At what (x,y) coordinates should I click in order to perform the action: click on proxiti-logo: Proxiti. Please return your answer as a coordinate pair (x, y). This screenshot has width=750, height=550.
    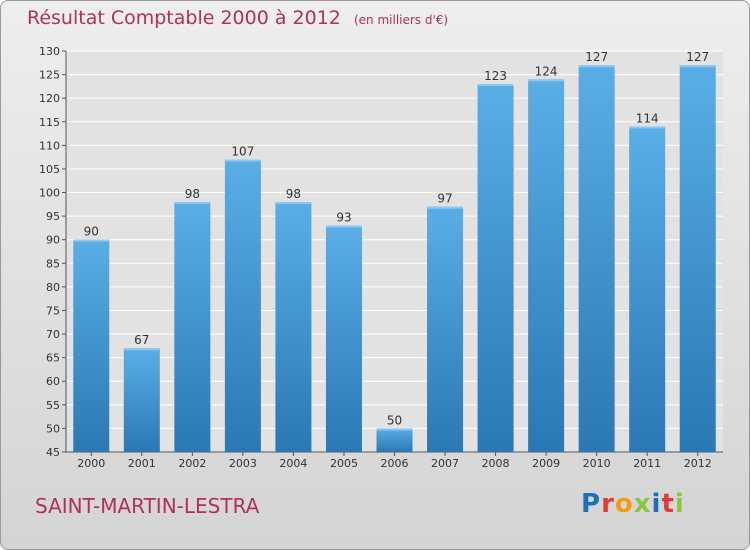
    Looking at the image, I should click on (633, 504).